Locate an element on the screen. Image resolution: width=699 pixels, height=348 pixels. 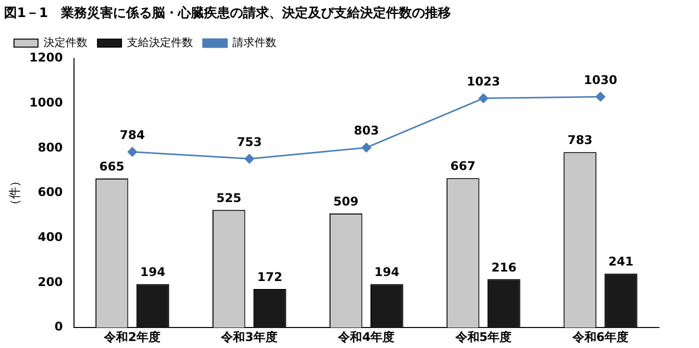
data-label: 1023 is located at coordinates (483, 81).